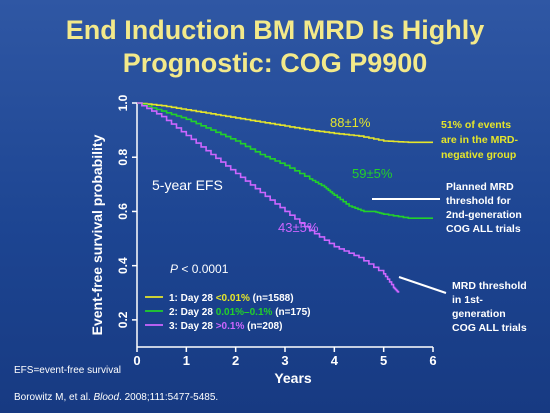 This screenshot has width=550, height=413. I want to click on x-tick-label: 6, so click(432, 360).